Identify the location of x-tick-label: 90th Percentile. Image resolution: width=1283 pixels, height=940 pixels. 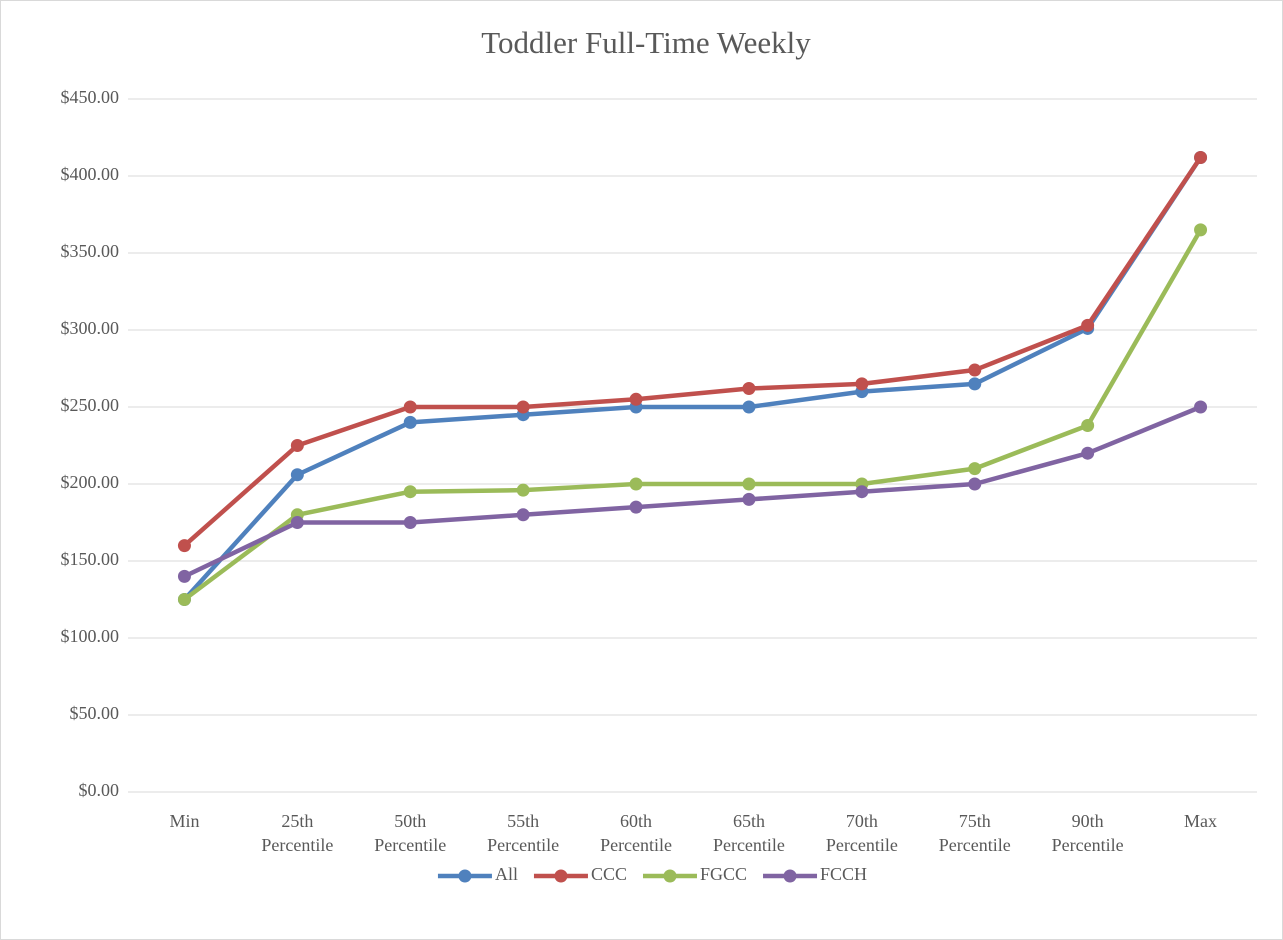
(1088, 833).